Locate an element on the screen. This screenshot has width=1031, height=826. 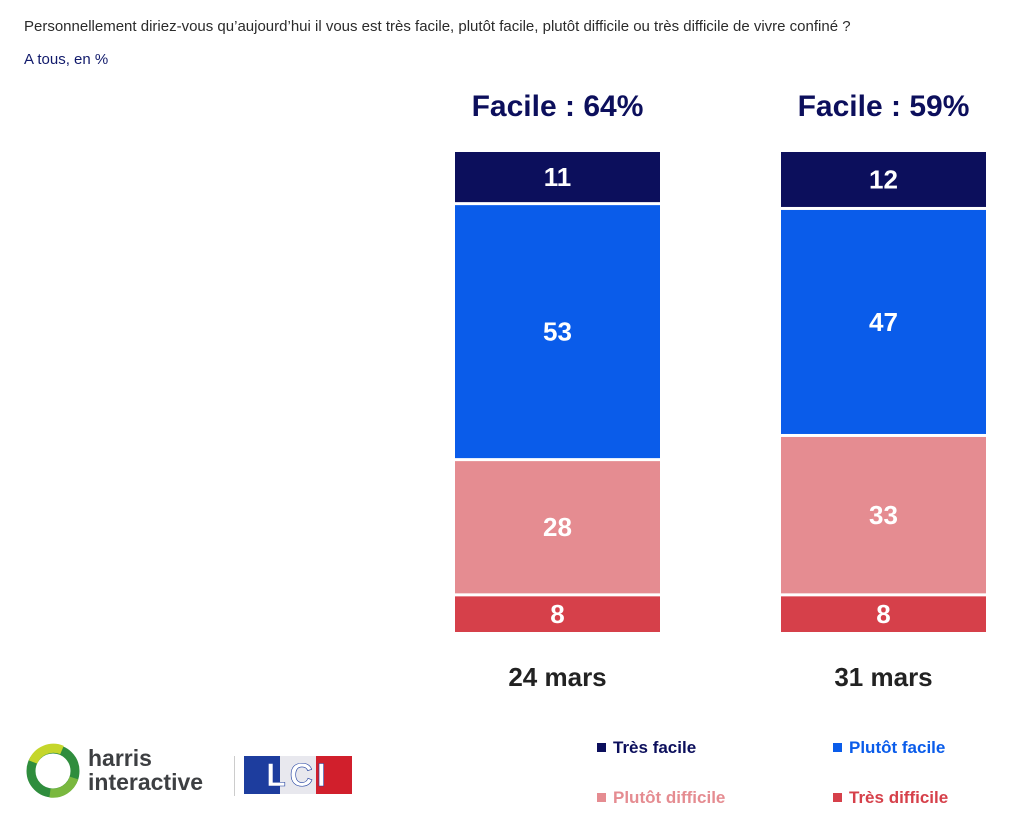
harris-logo-icon is located at coordinates (53, 770).